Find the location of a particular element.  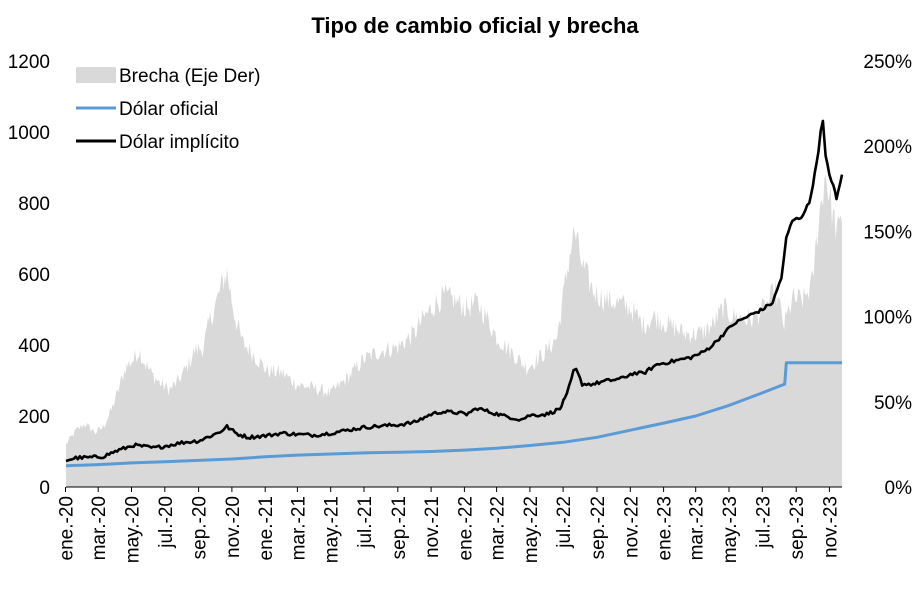

left-tick-label: 800 is located at coordinates (34, 204).